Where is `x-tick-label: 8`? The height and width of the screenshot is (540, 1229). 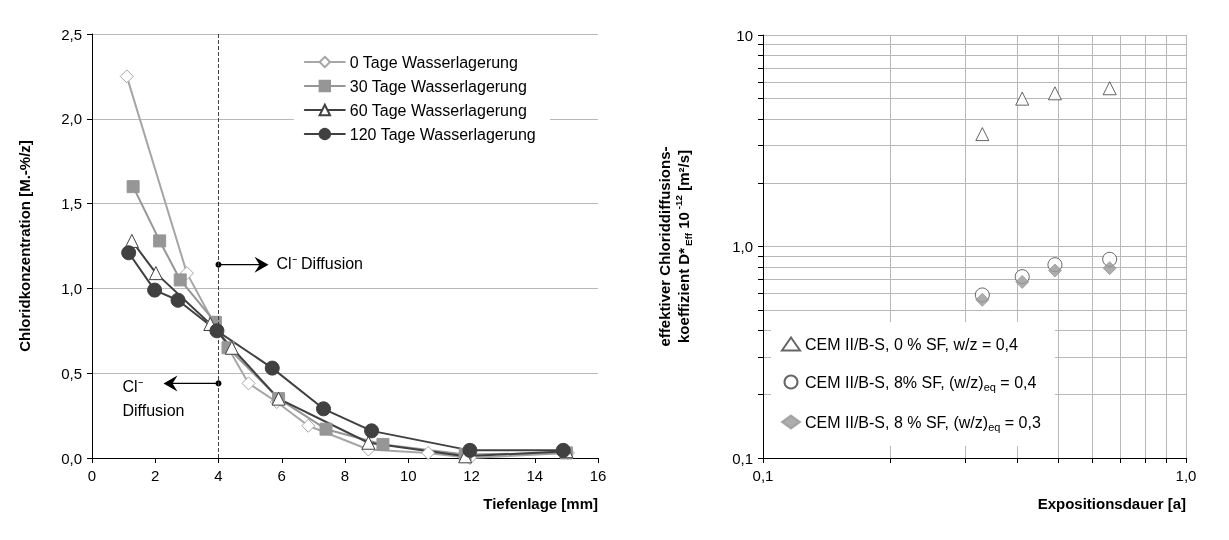 x-tick-label: 8 is located at coordinates (345, 475).